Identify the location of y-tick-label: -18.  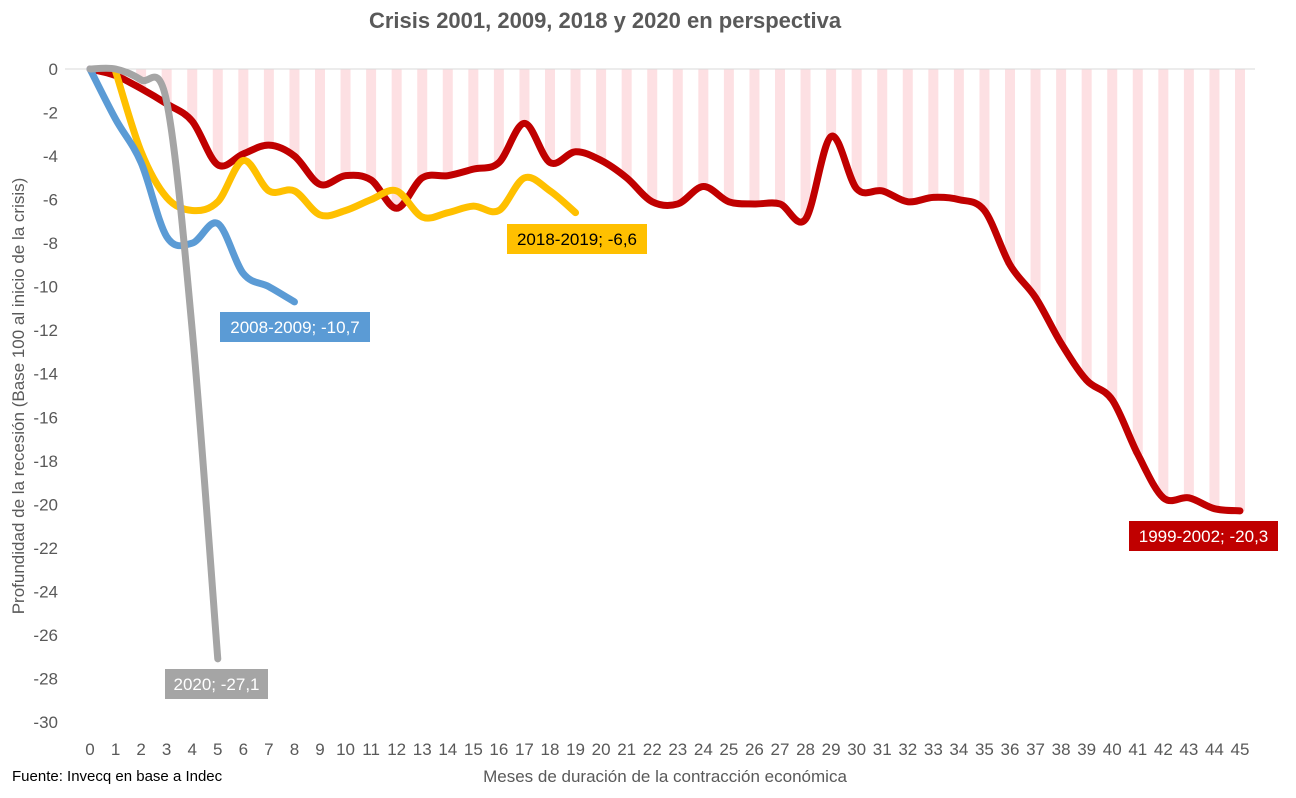
(45, 461).